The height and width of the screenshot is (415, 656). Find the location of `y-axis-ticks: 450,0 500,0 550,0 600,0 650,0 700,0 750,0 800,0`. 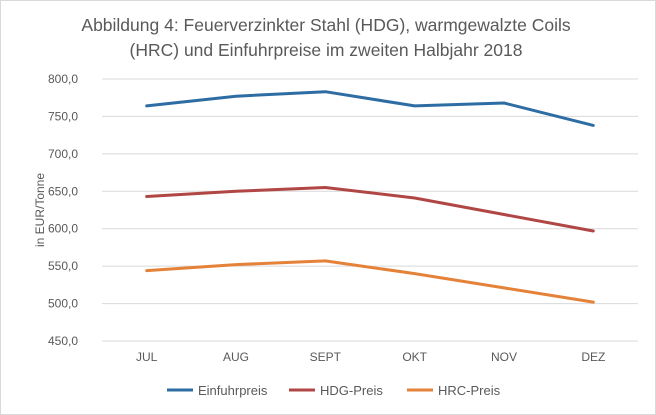

y-axis-ticks: 450,0 500,0 550,0 600,0 650,0 700,0 750,0 800,0 is located at coordinates (63, 210).